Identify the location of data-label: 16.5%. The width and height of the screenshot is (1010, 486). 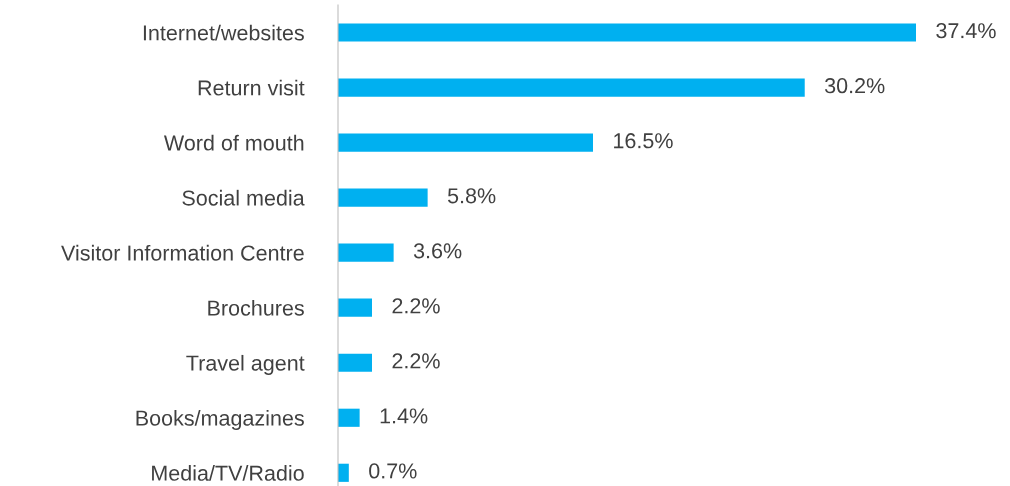
(643, 141).